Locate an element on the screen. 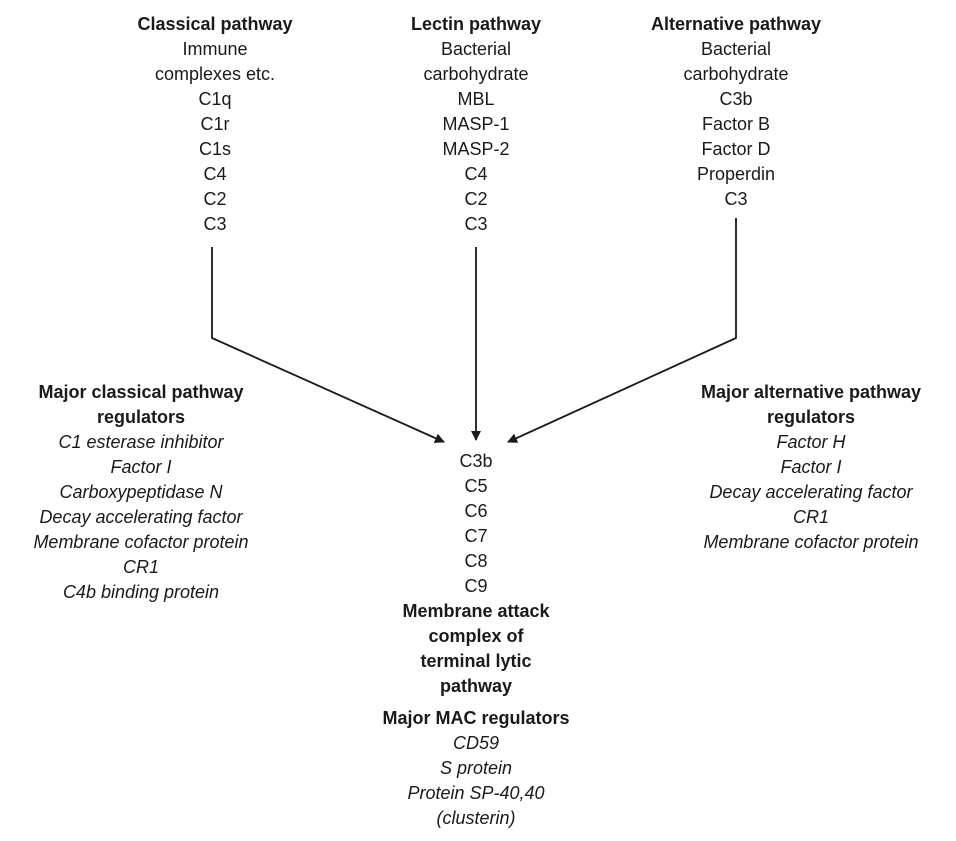 The image size is (956, 841). lectin-pathway-title: Lectin pathway is located at coordinates (476, 24).